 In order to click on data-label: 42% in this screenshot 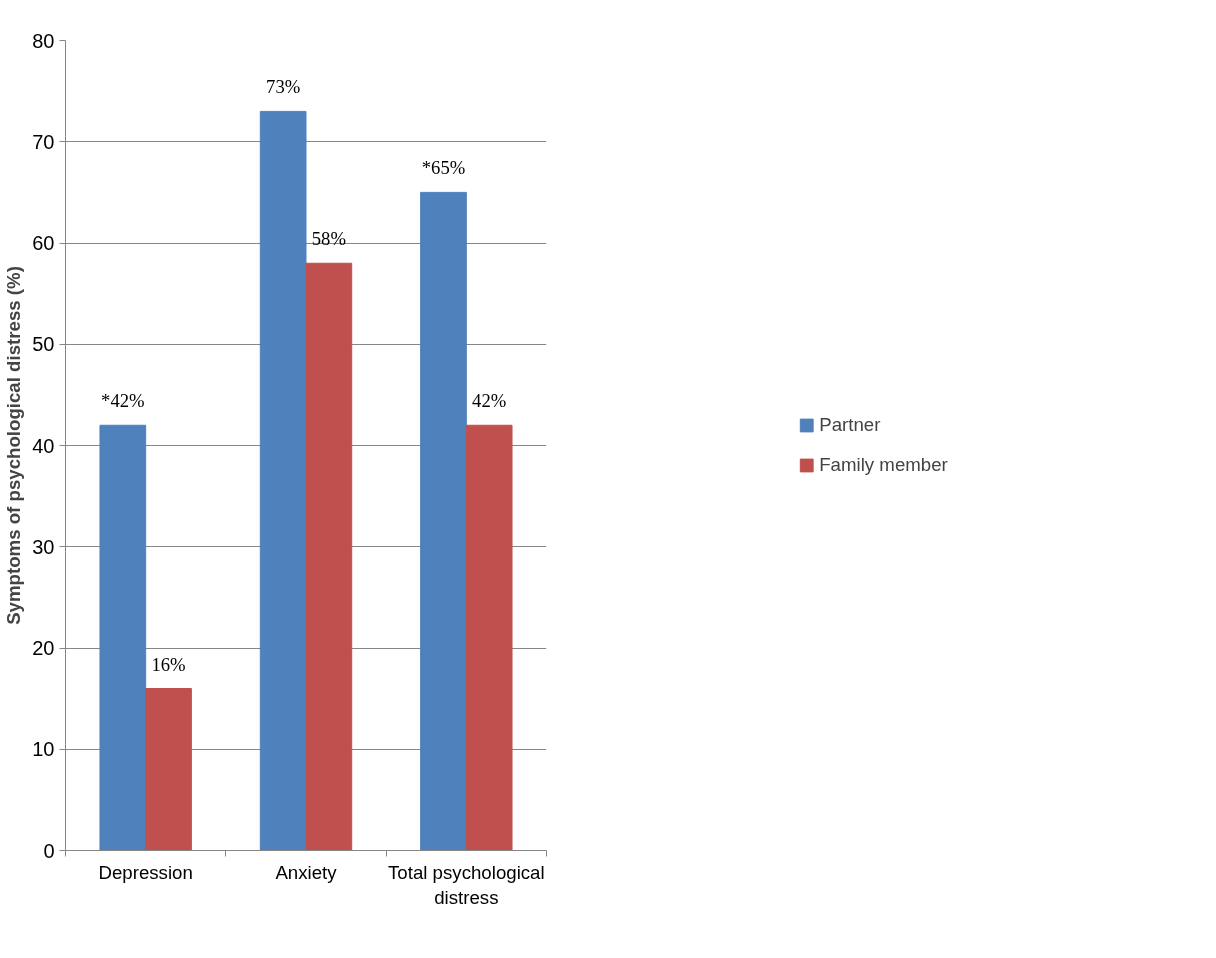, I will do `click(489, 401)`.